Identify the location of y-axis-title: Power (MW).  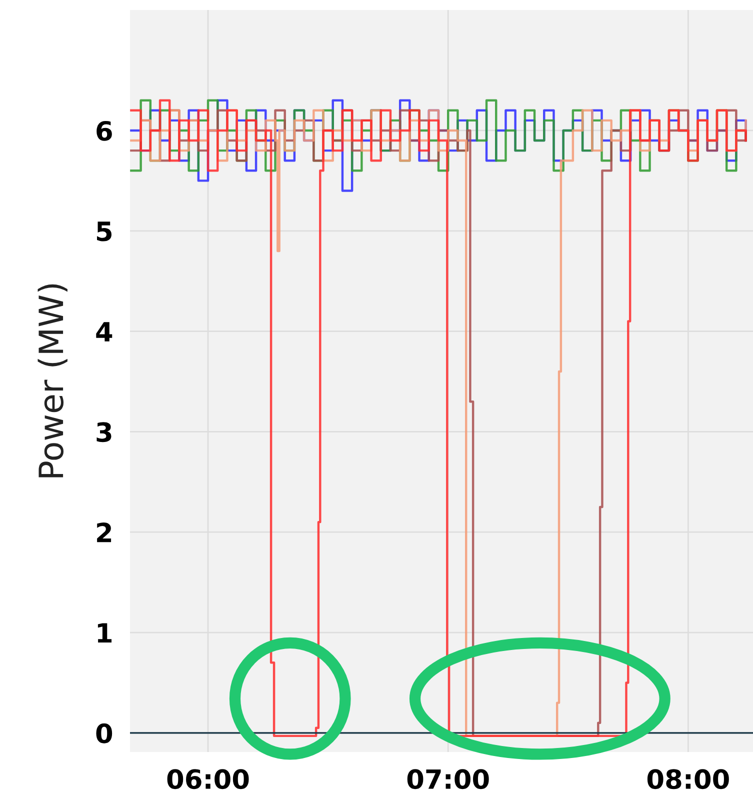
(53, 381).